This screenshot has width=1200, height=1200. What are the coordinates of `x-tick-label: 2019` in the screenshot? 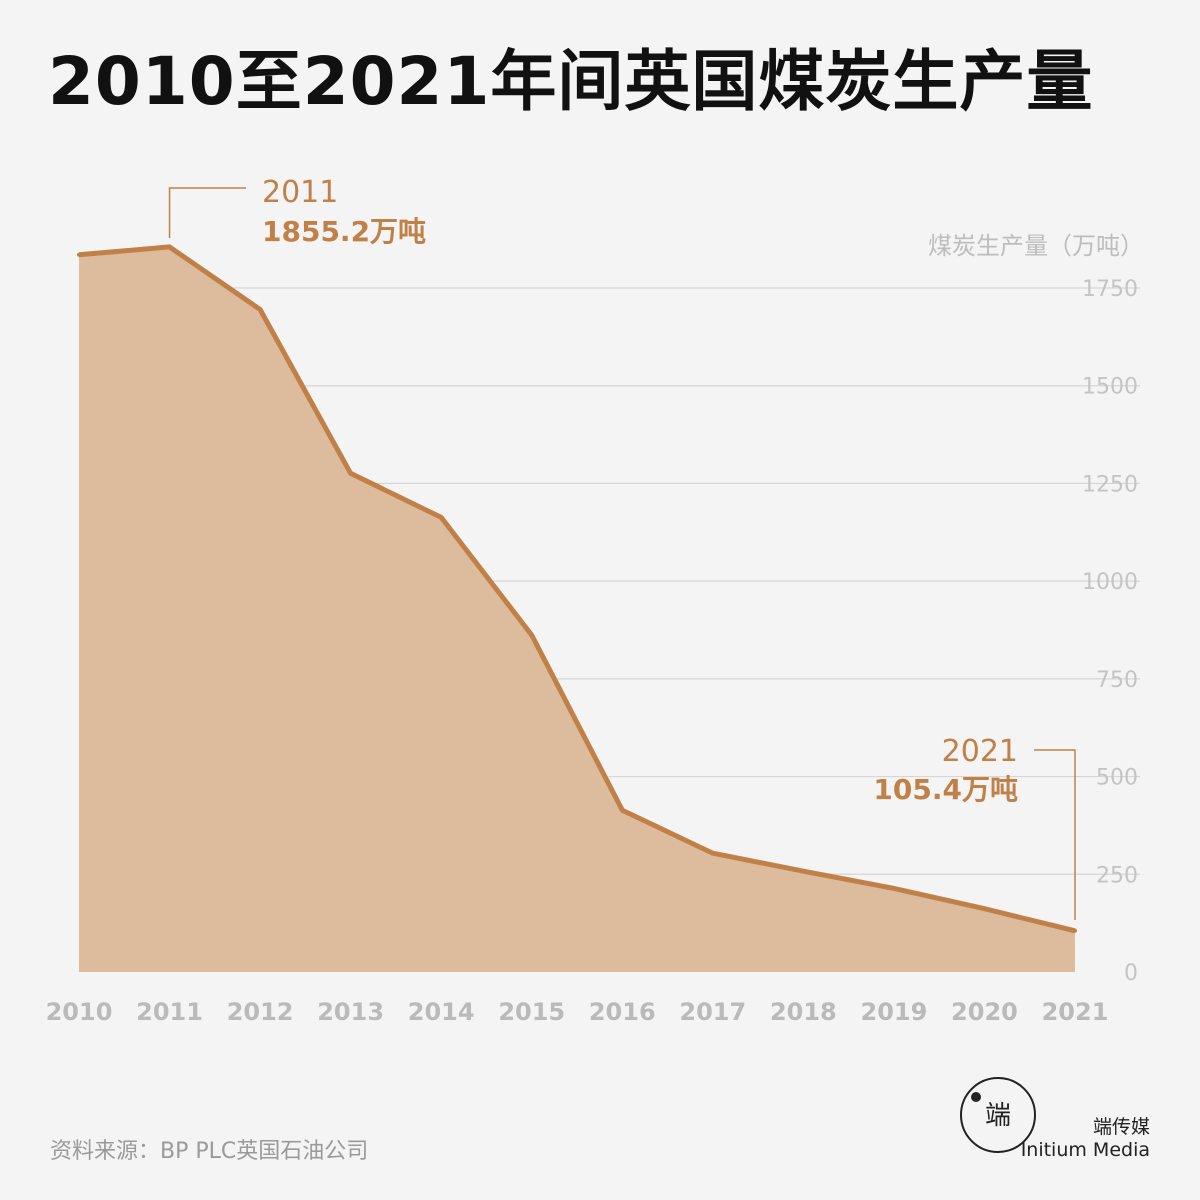 It's located at (894, 1012).